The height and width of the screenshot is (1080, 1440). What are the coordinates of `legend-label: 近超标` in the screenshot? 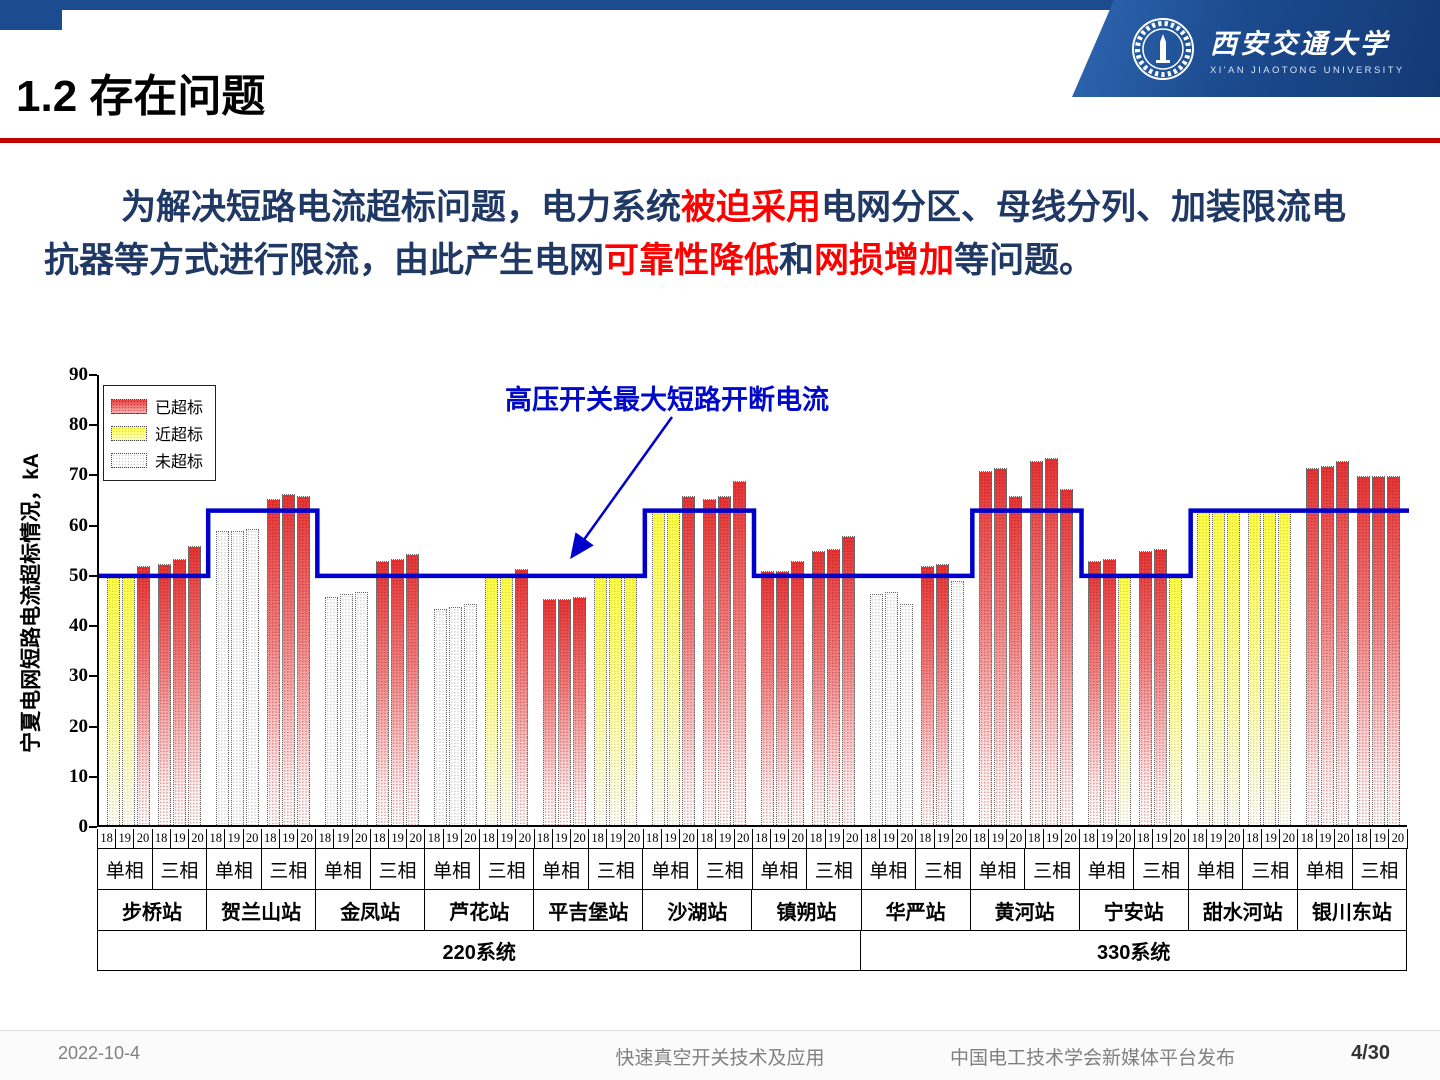 It's located at (179, 435).